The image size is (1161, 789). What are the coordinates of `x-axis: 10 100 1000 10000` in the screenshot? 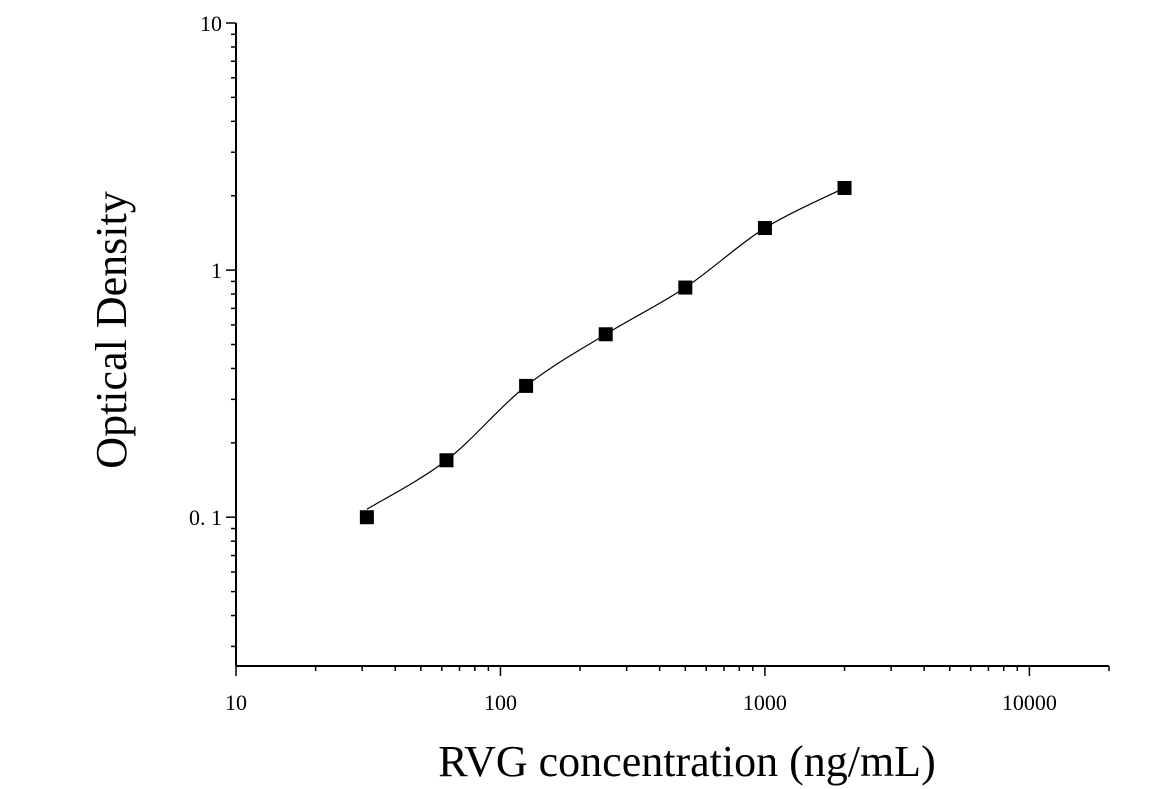 It's located at (667, 690).